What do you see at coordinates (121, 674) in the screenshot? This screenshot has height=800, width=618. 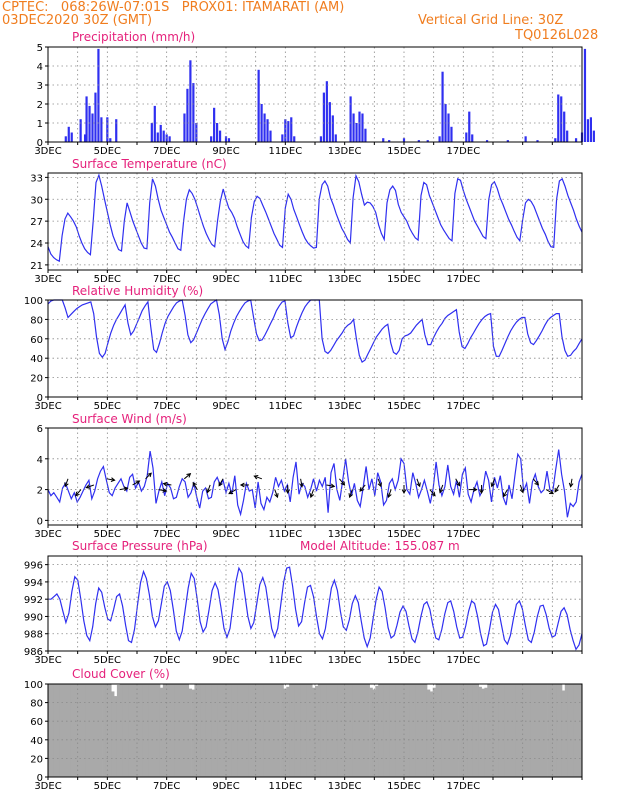 I see `panel-title: Cloud Cover (%)` at bounding box center [121, 674].